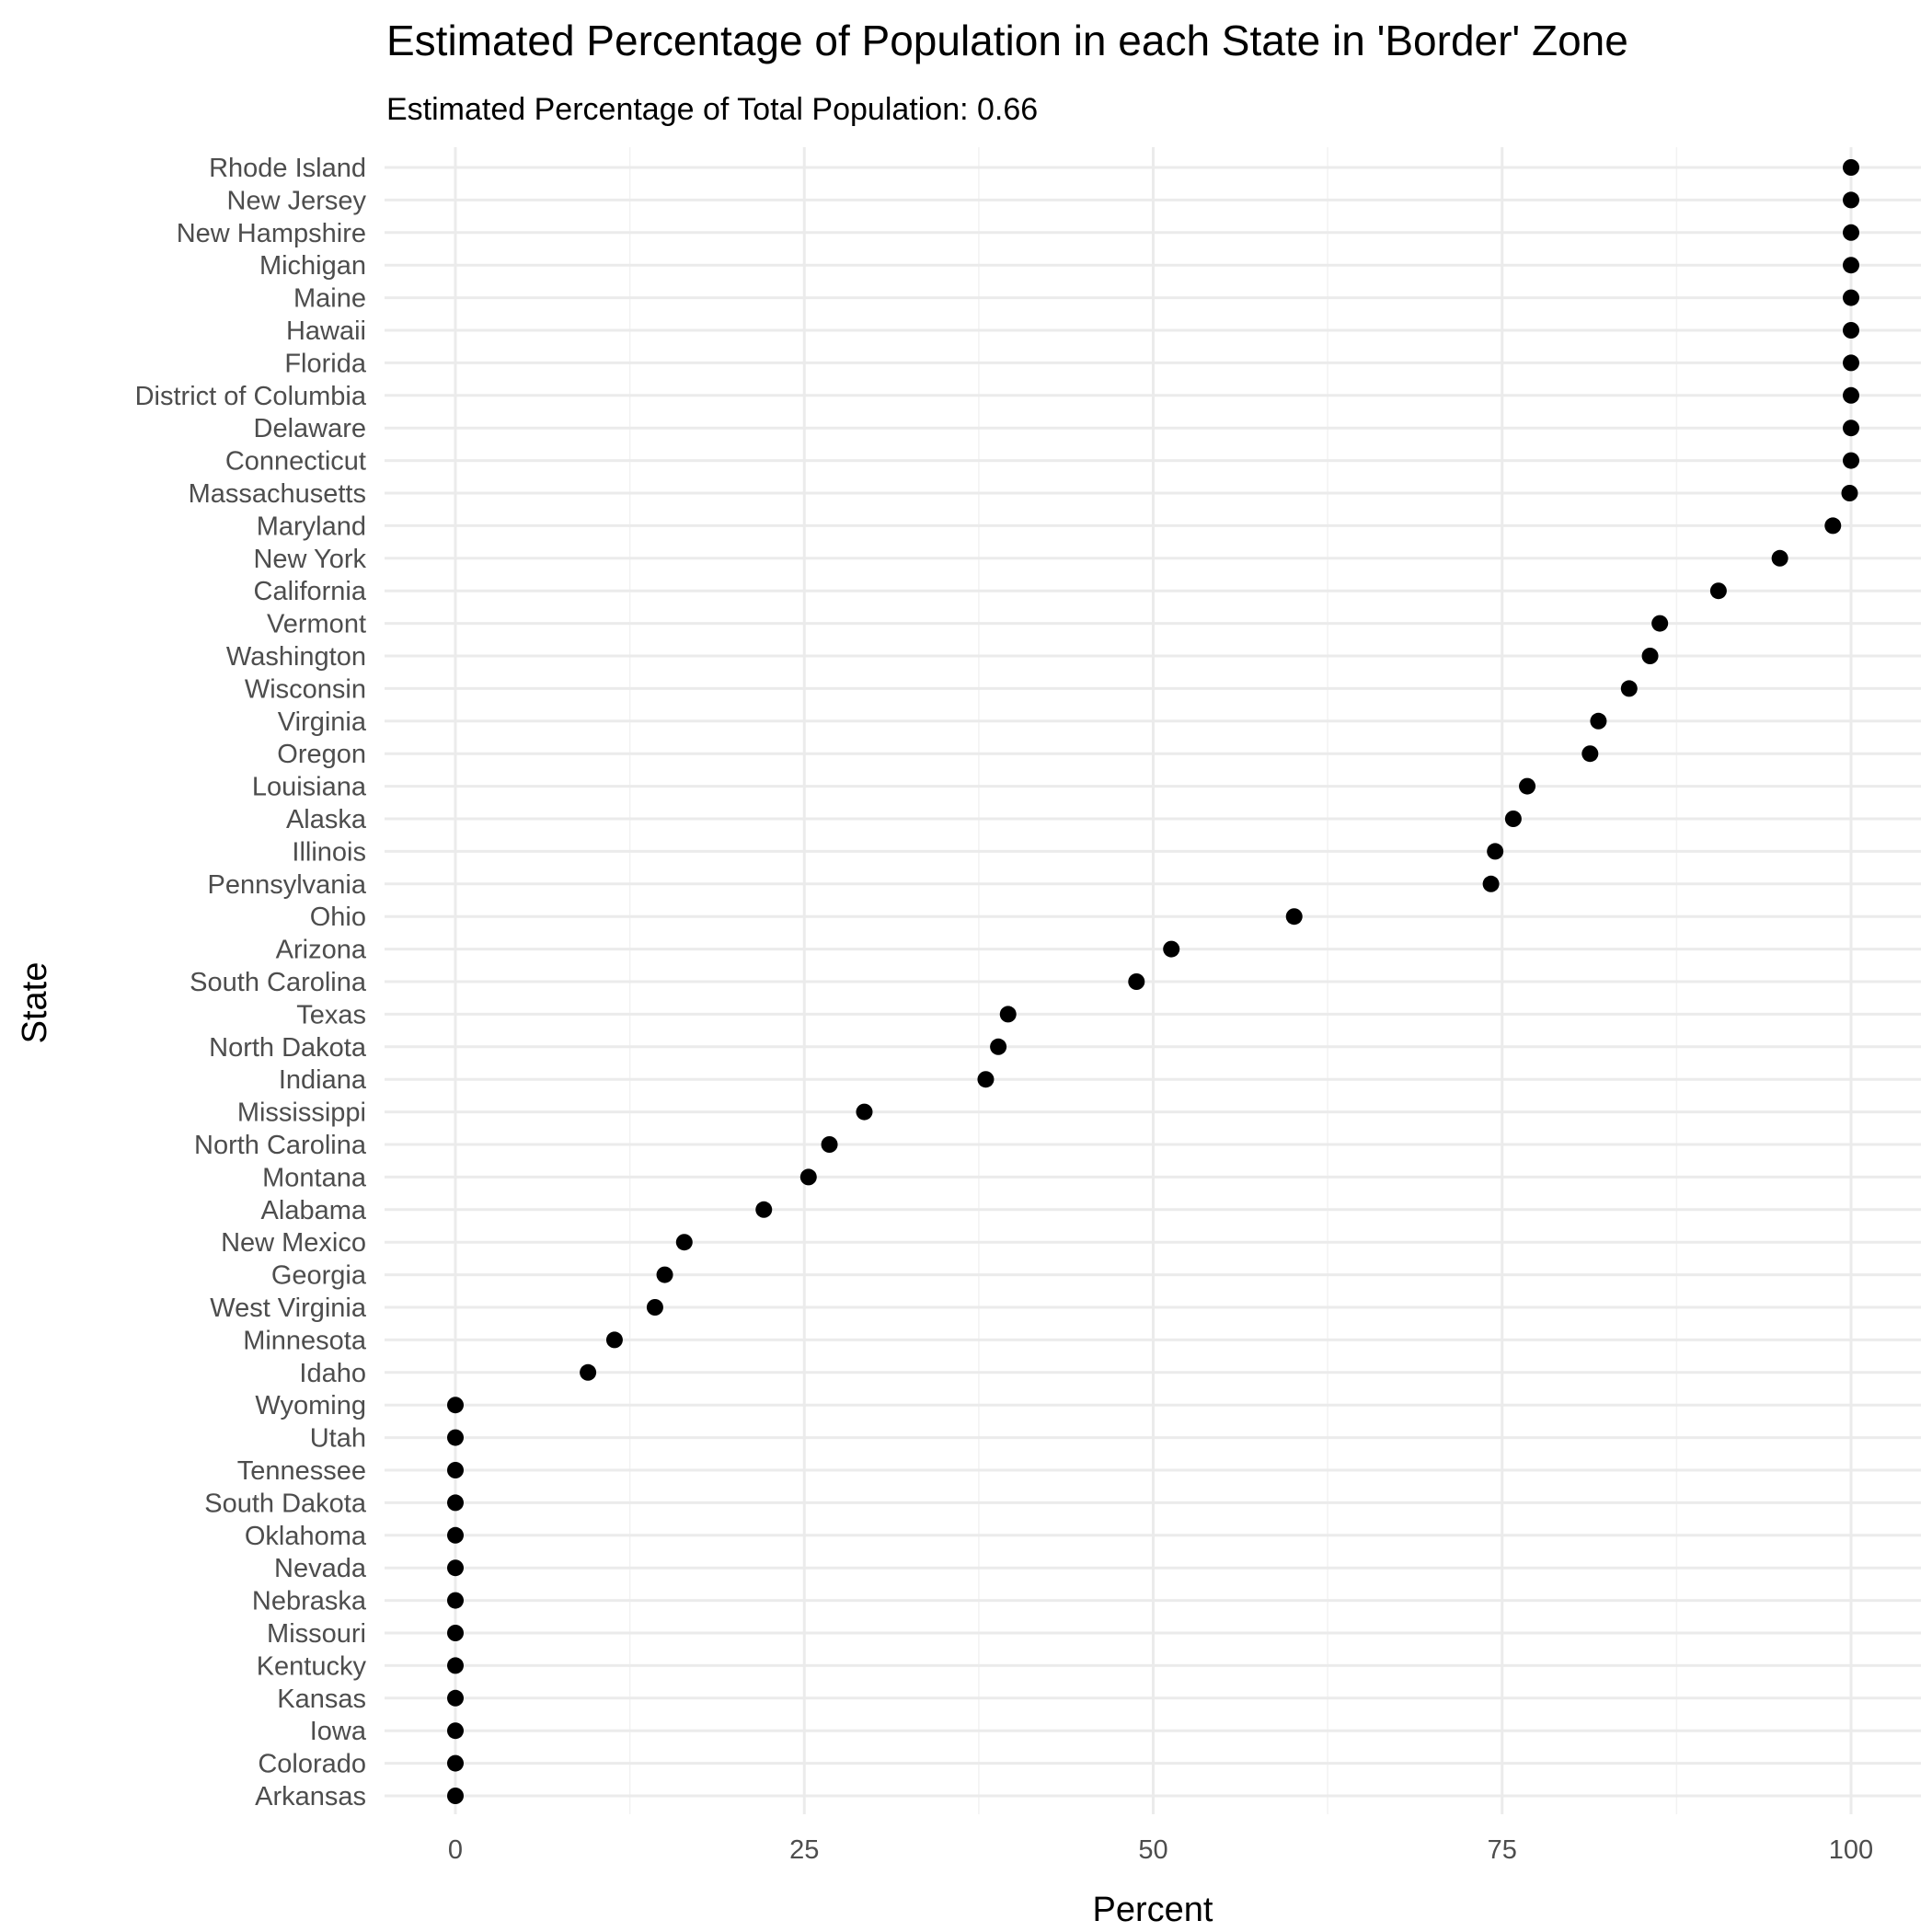  Describe the element at coordinates (322, 722) in the screenshot. I see `y-tick-label: Virginia` at that location.